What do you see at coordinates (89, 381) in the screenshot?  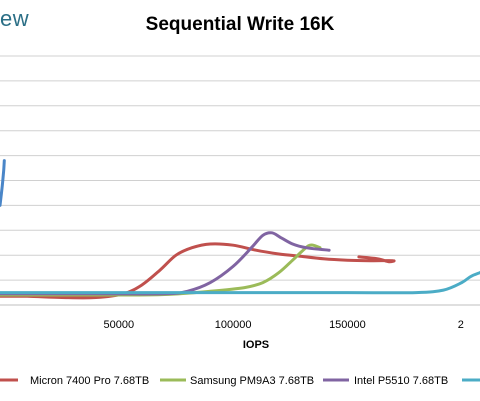 I see `legend-label: Micron 7400 Pro 7.68TB` at bounding box center [89, 381].